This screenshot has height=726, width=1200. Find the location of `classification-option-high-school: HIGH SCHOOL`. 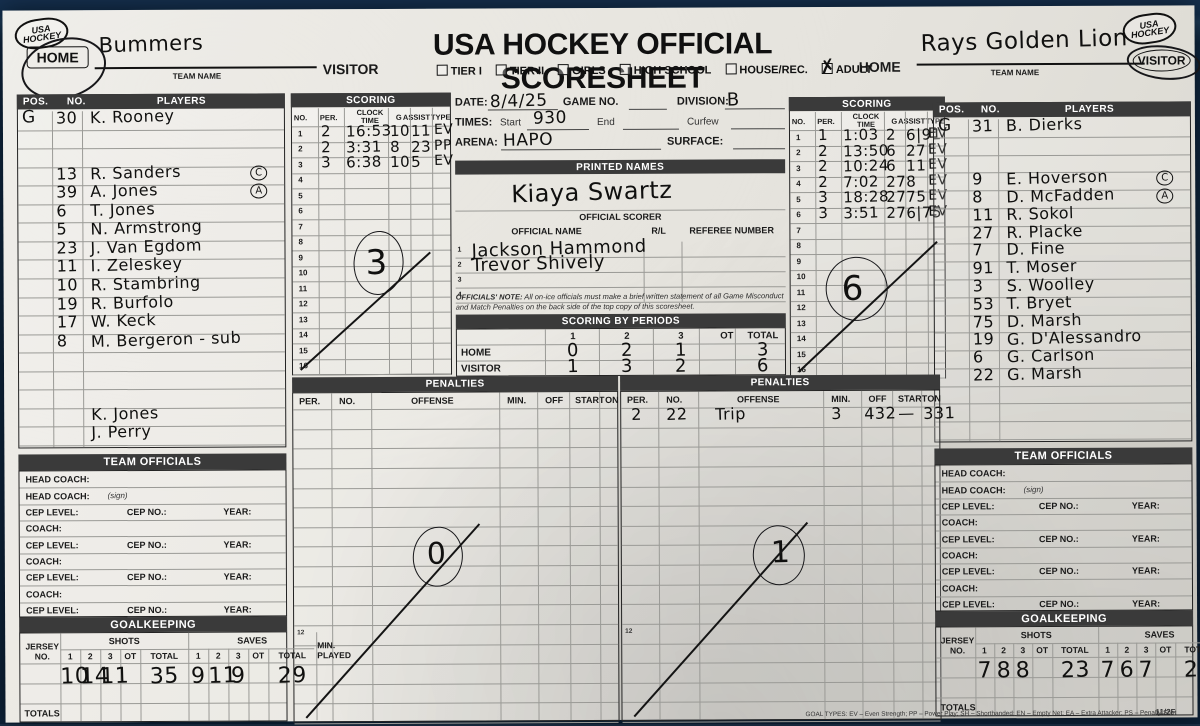

classification-option-high-school: HIGH SCHOOL is located at coordinates (665, 70).